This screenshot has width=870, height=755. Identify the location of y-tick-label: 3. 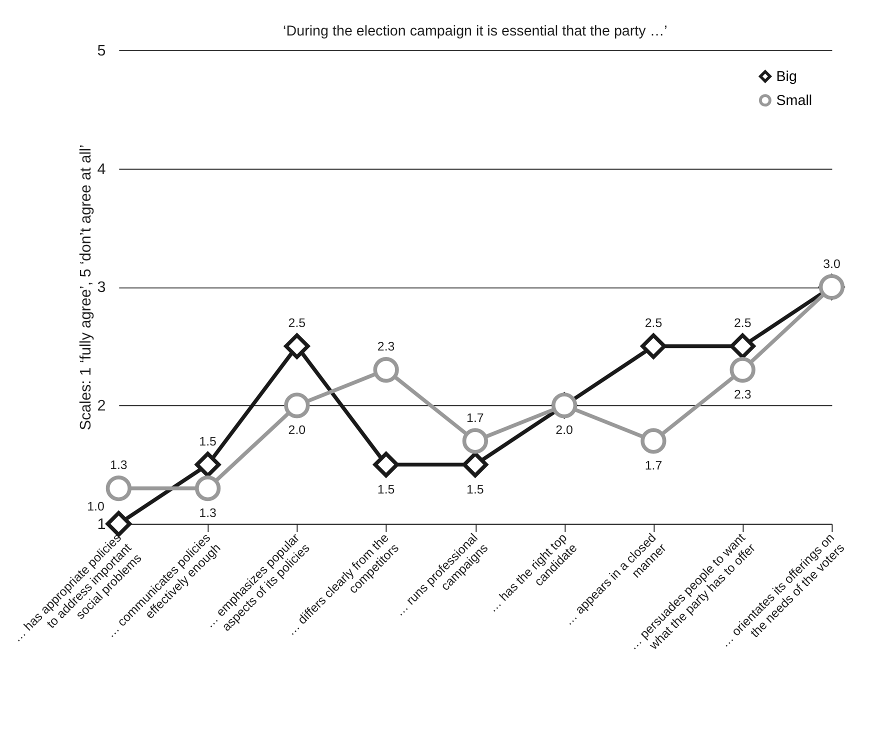
(101, 287).